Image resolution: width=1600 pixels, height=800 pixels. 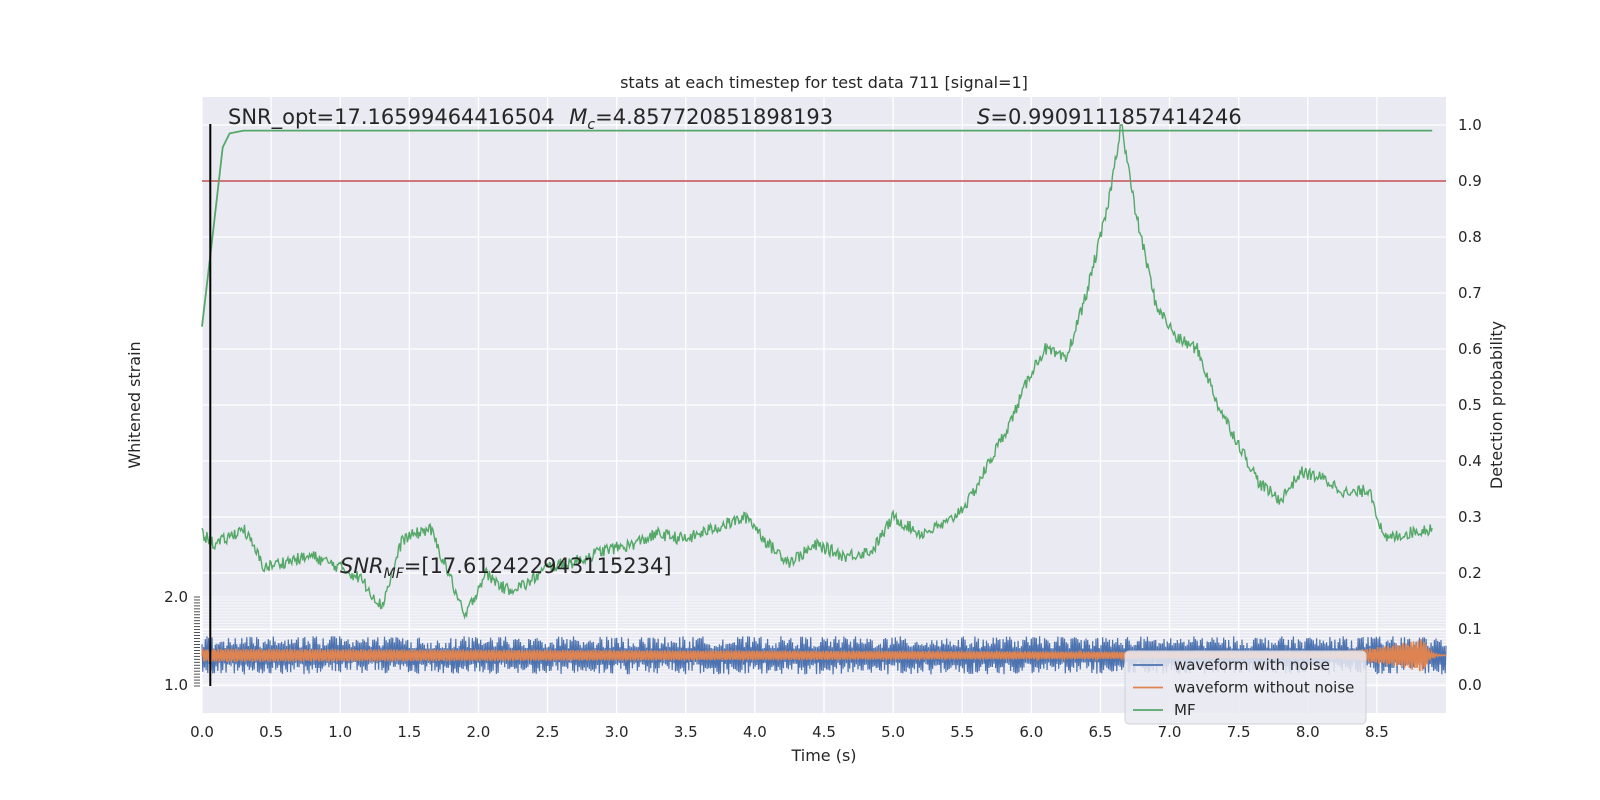 I want to click on x-axis-label: Time (s), so click(x=823, y=755).